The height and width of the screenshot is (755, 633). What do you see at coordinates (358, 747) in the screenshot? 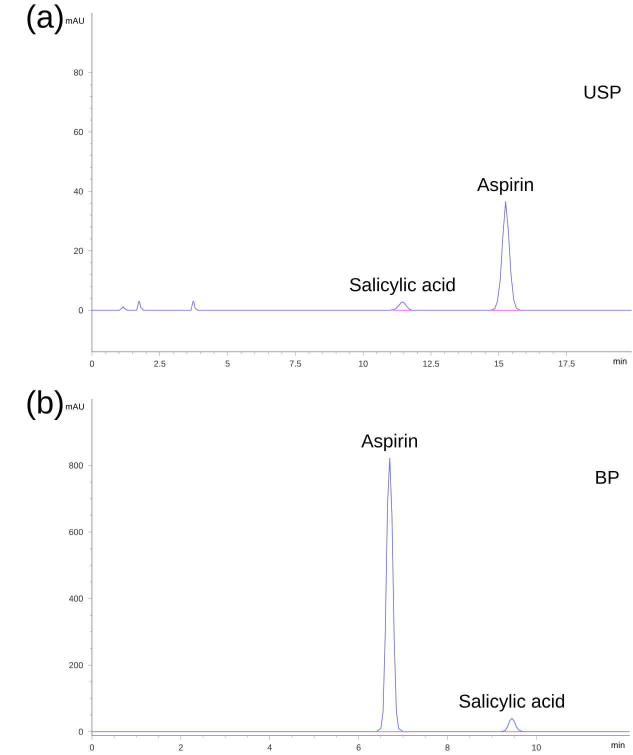
I see `x-tick-label: 6` at bounding box center [358, 747].